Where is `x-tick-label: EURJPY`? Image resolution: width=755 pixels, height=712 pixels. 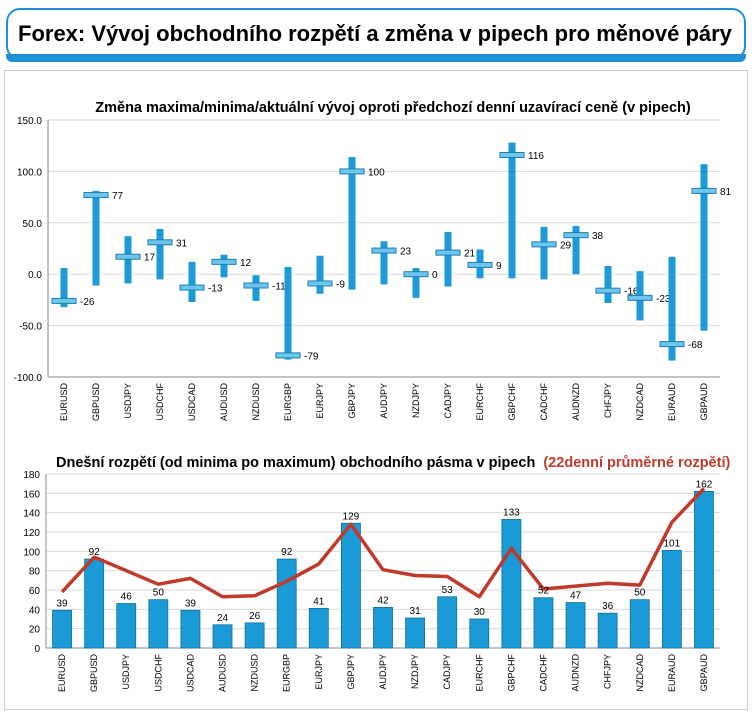 x-tick-label: EURJPY is located at coordinates (320, 401).